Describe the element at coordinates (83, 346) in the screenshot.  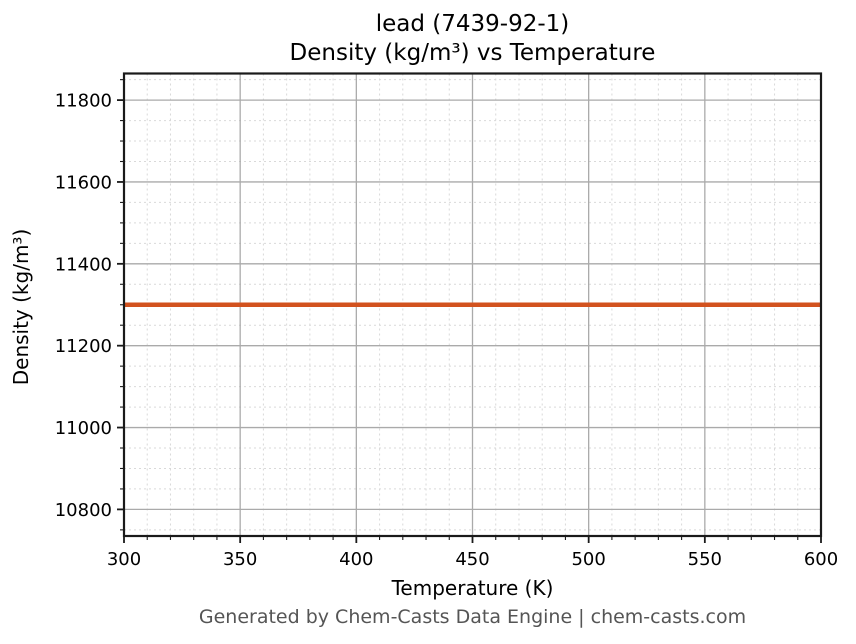
I see `y-tick-label: 11200` at that location.